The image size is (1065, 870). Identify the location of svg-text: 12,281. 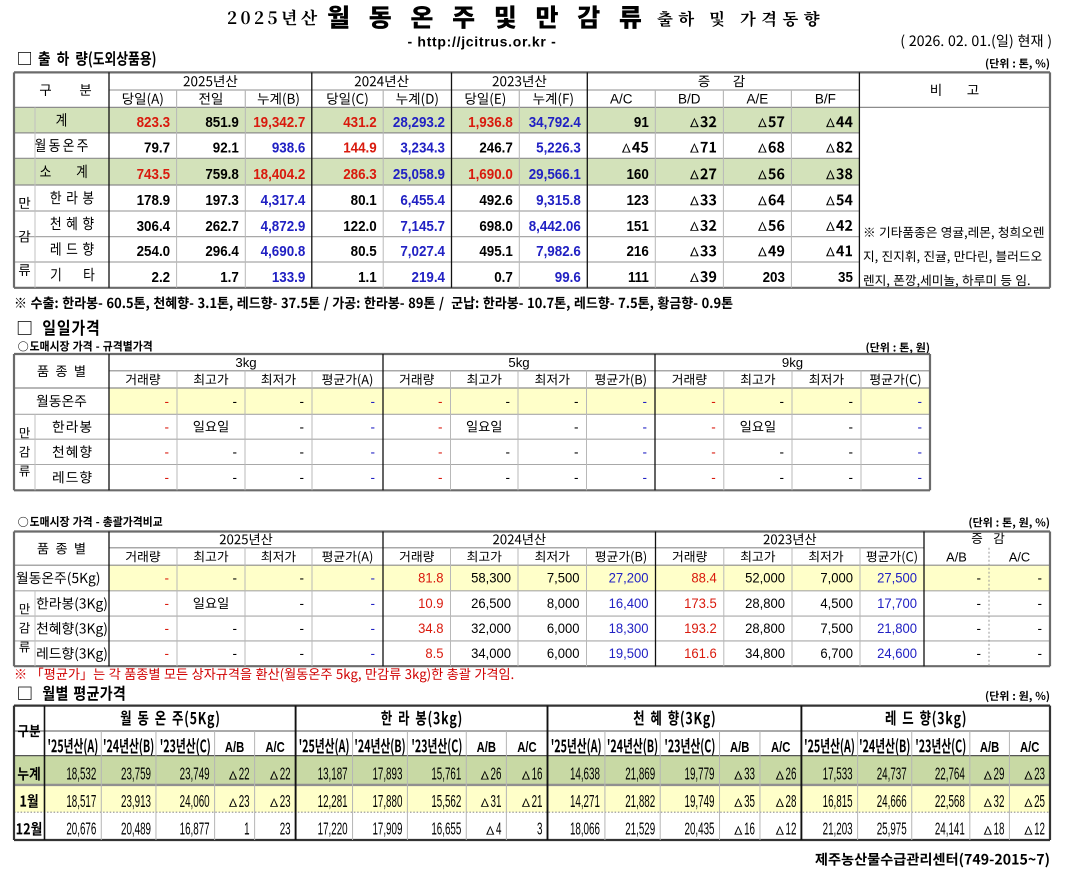
(333, 802).